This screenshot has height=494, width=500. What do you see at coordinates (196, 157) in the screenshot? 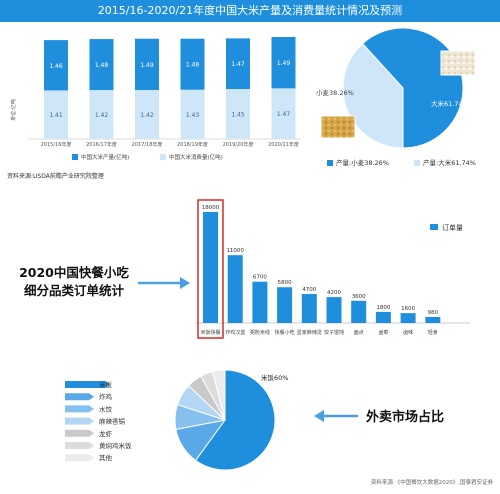
I see `legend-consumption-label: 中国大米消费量(亿吨)` at bounding box center [196, 157].